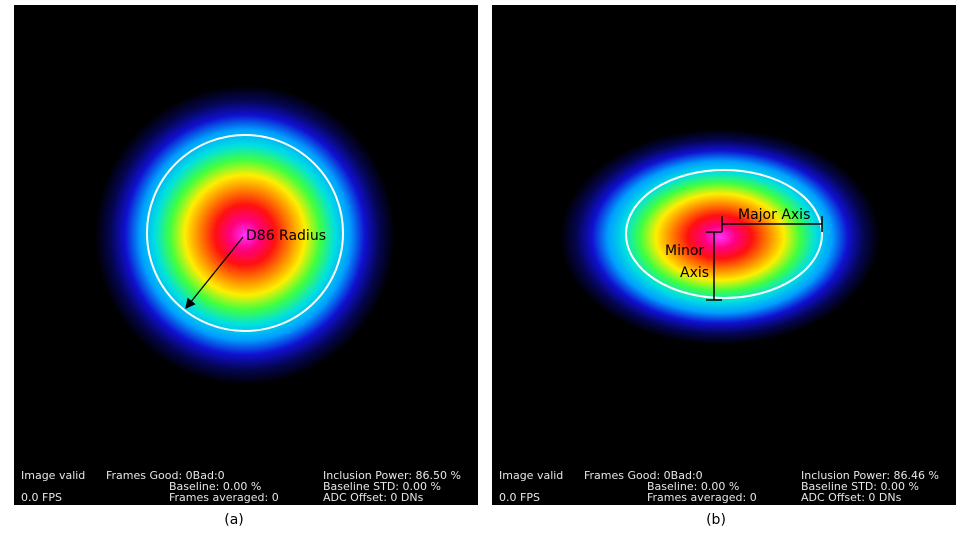 The width and height of the screenshot is (970, 546). I want to click on major-axis, so click(772, 224).